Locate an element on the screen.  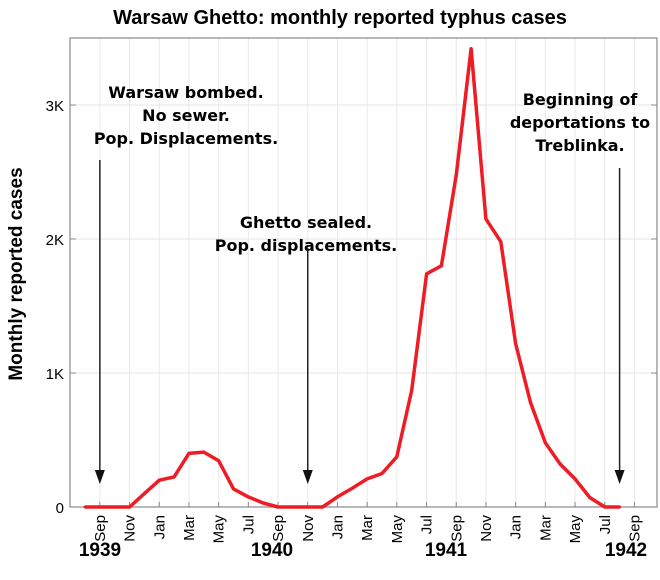
annotation-text: deportations to is located at coordinates (580, 122).